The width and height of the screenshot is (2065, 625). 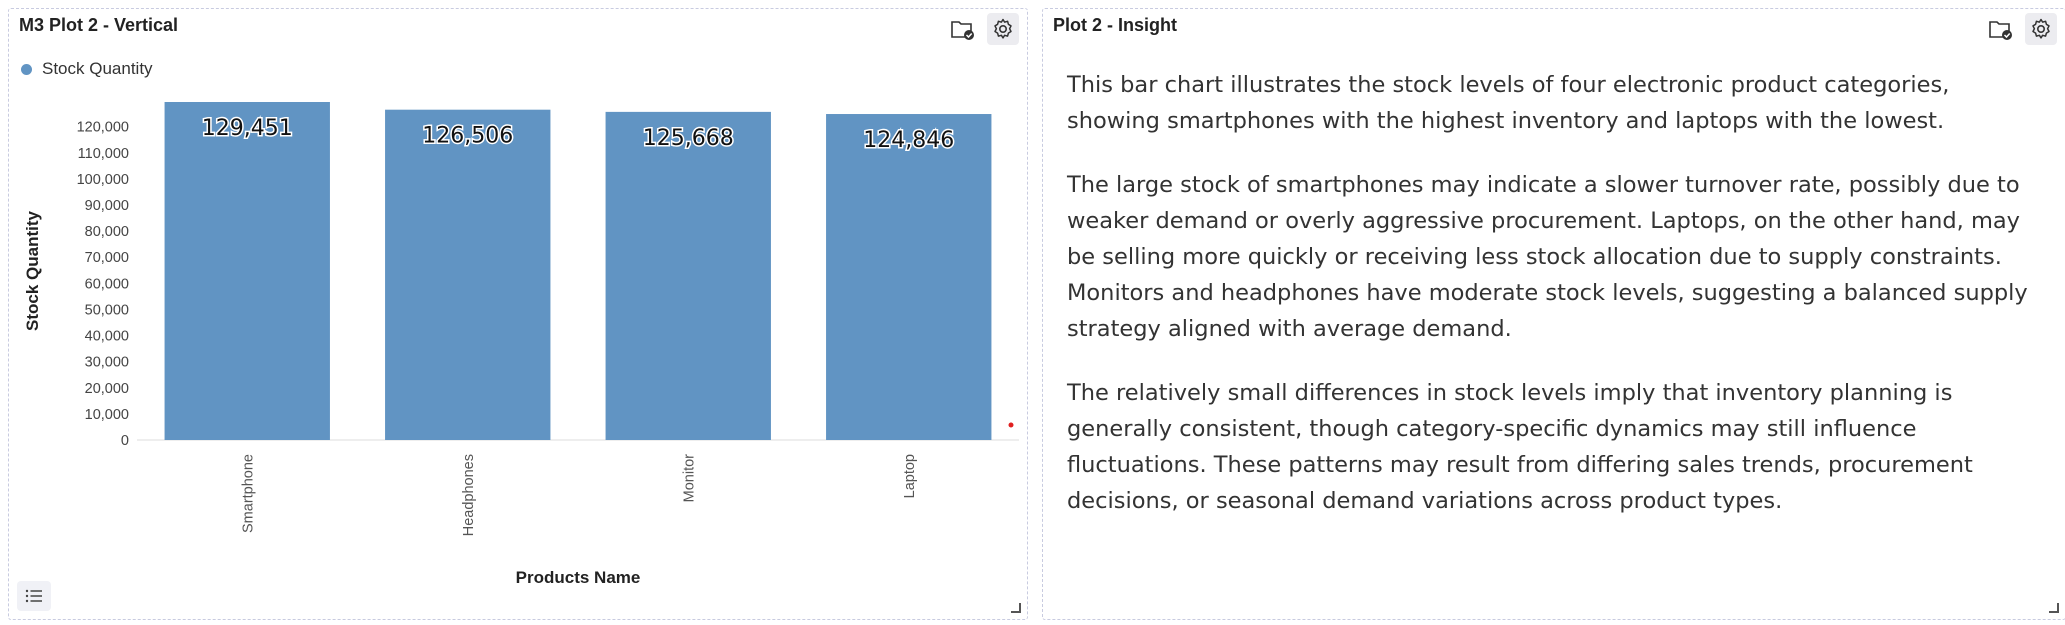 I want to click on marker-dot, so click(x=1011, y=425).